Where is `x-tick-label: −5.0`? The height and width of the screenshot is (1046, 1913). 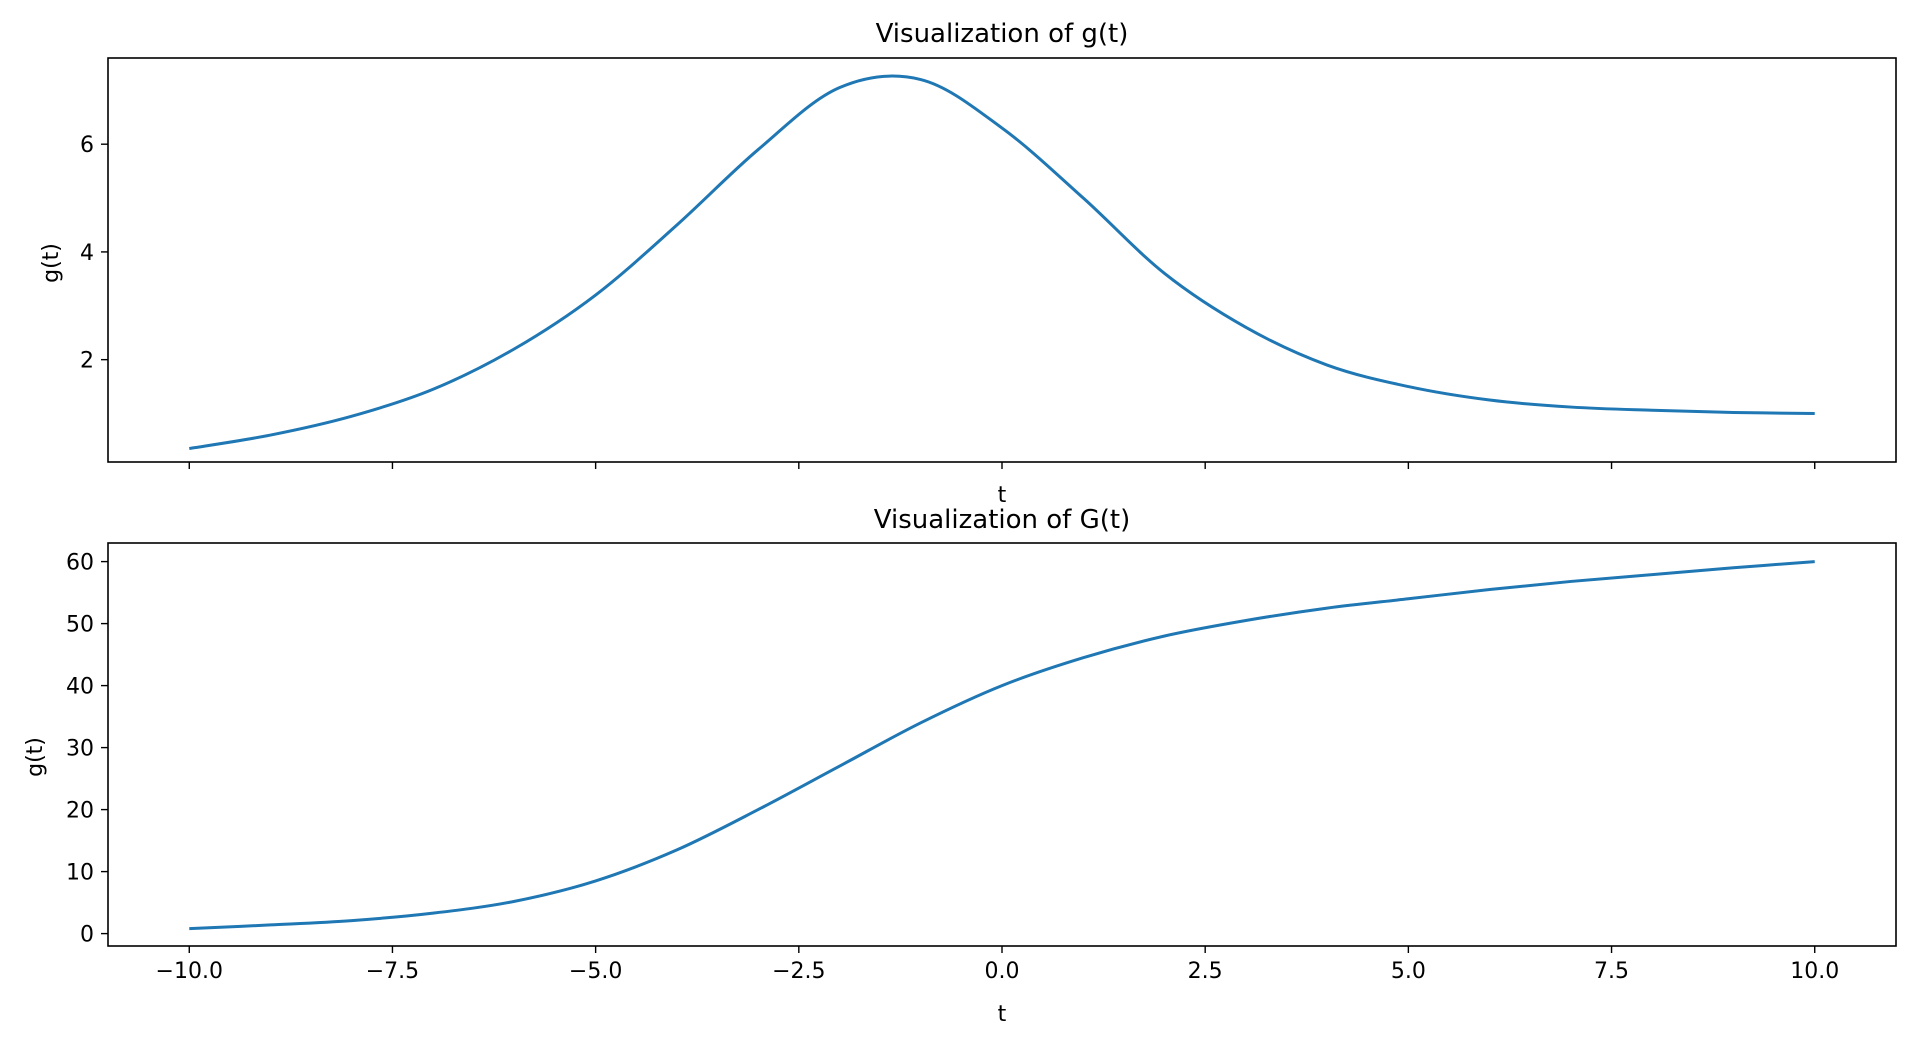 x-tick-label: −5.0 is located at coordinates (595, 971).